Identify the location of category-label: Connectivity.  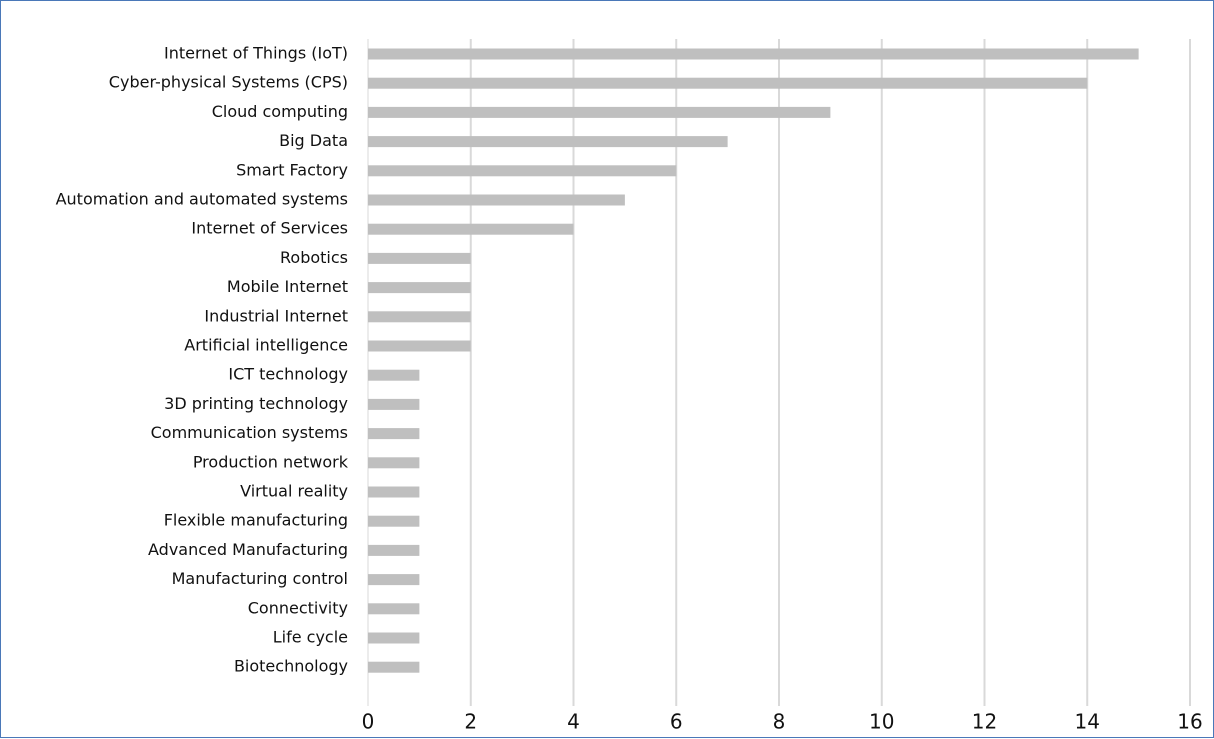
(298, 607).